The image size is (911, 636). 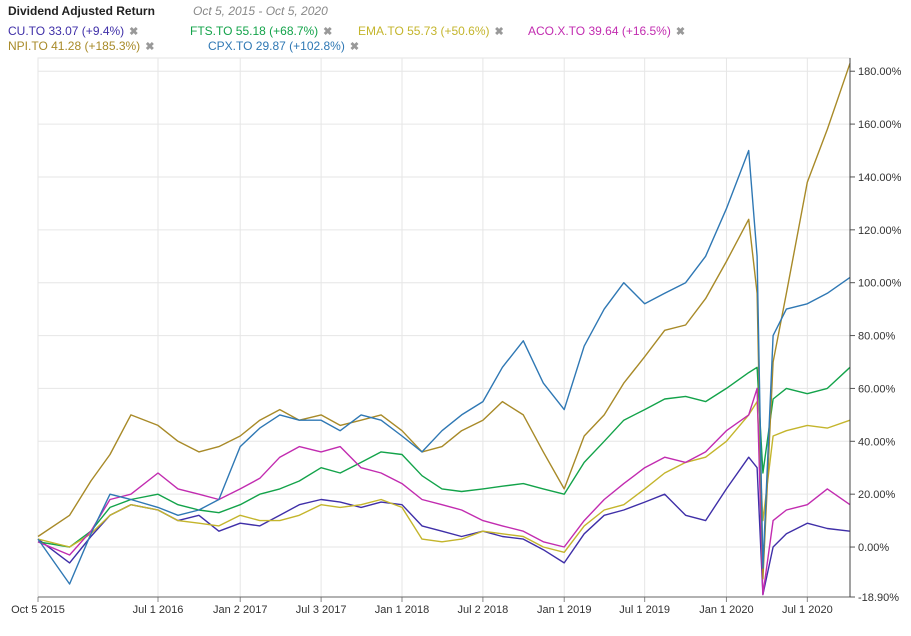 I want to click on y-tick-label: 80.00%, so click(x=877, y=337).